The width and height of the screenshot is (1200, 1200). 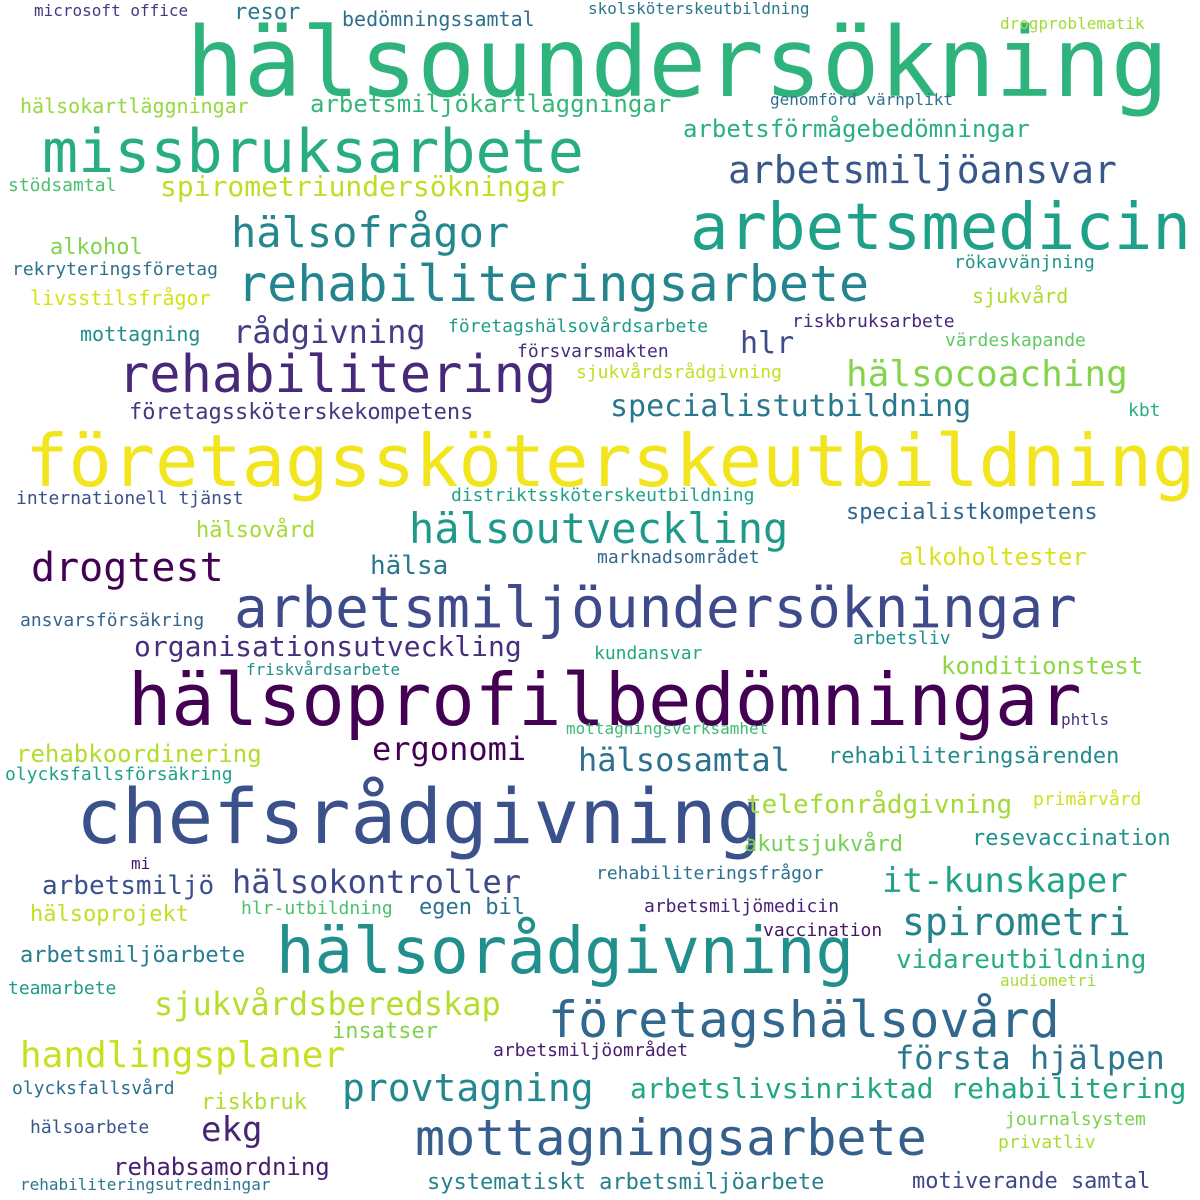 What do you see at coordinates (409, 566) in the screenshot?
I see `word: hälsa` at bounding box center [409, 566].